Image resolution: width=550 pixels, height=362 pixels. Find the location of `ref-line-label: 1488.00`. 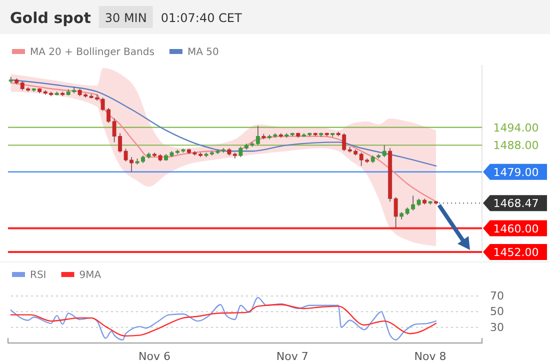

ref-line-label: 1488.00 is located at coordinates (516, 145).